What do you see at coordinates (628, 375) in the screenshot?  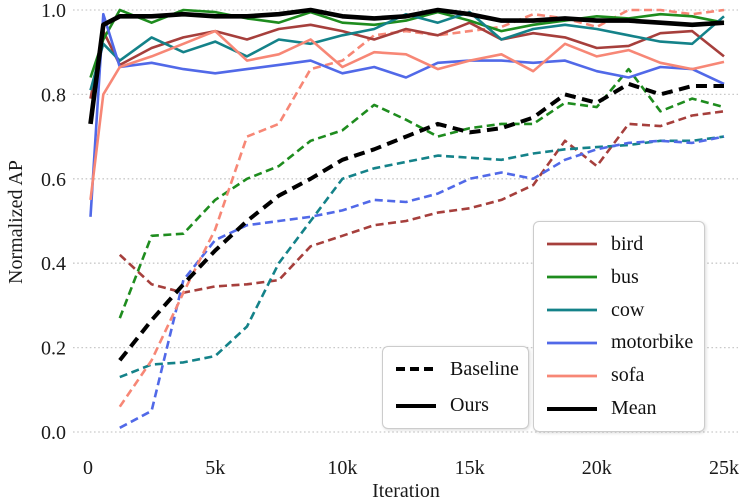 I see `legend-label: sofa` at bounding box center [628, 375].